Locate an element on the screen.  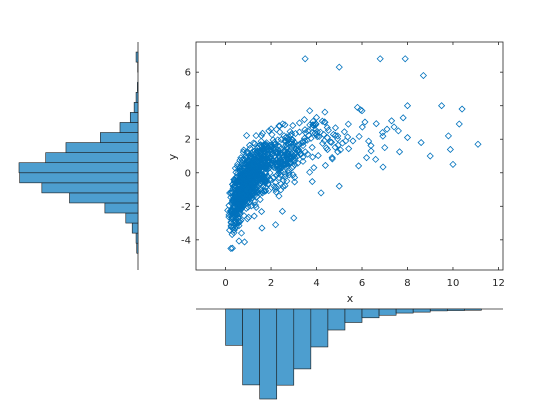
x-tick-label: 8 is located at coordinates (407, 283).